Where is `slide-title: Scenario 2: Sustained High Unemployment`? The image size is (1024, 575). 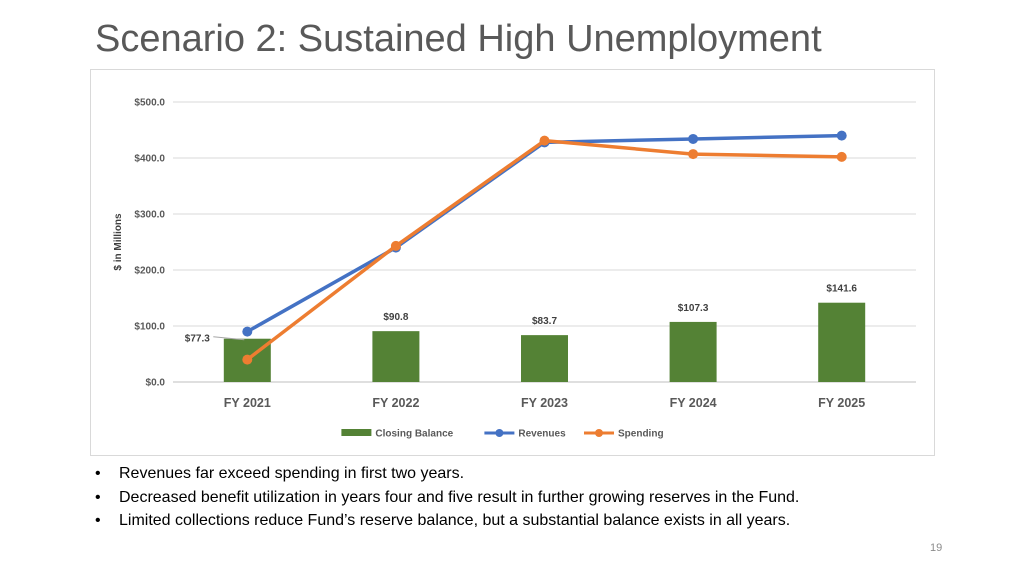
slide-title: Scenario 2: Sustained High Unemployment is located at coordinates (458, 39).